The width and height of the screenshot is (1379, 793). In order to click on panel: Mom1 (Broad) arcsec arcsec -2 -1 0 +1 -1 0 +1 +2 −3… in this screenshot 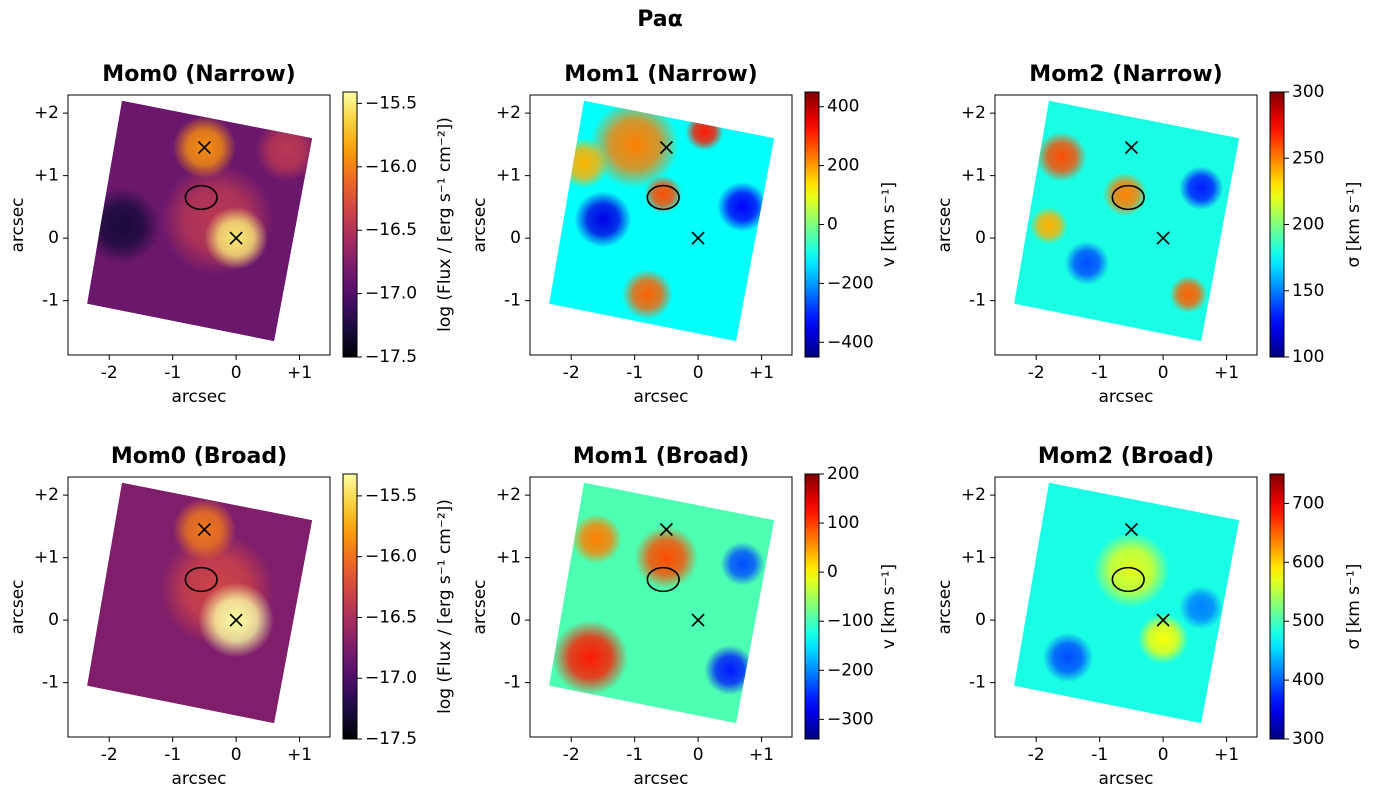, I will do `click(684, 616)`.